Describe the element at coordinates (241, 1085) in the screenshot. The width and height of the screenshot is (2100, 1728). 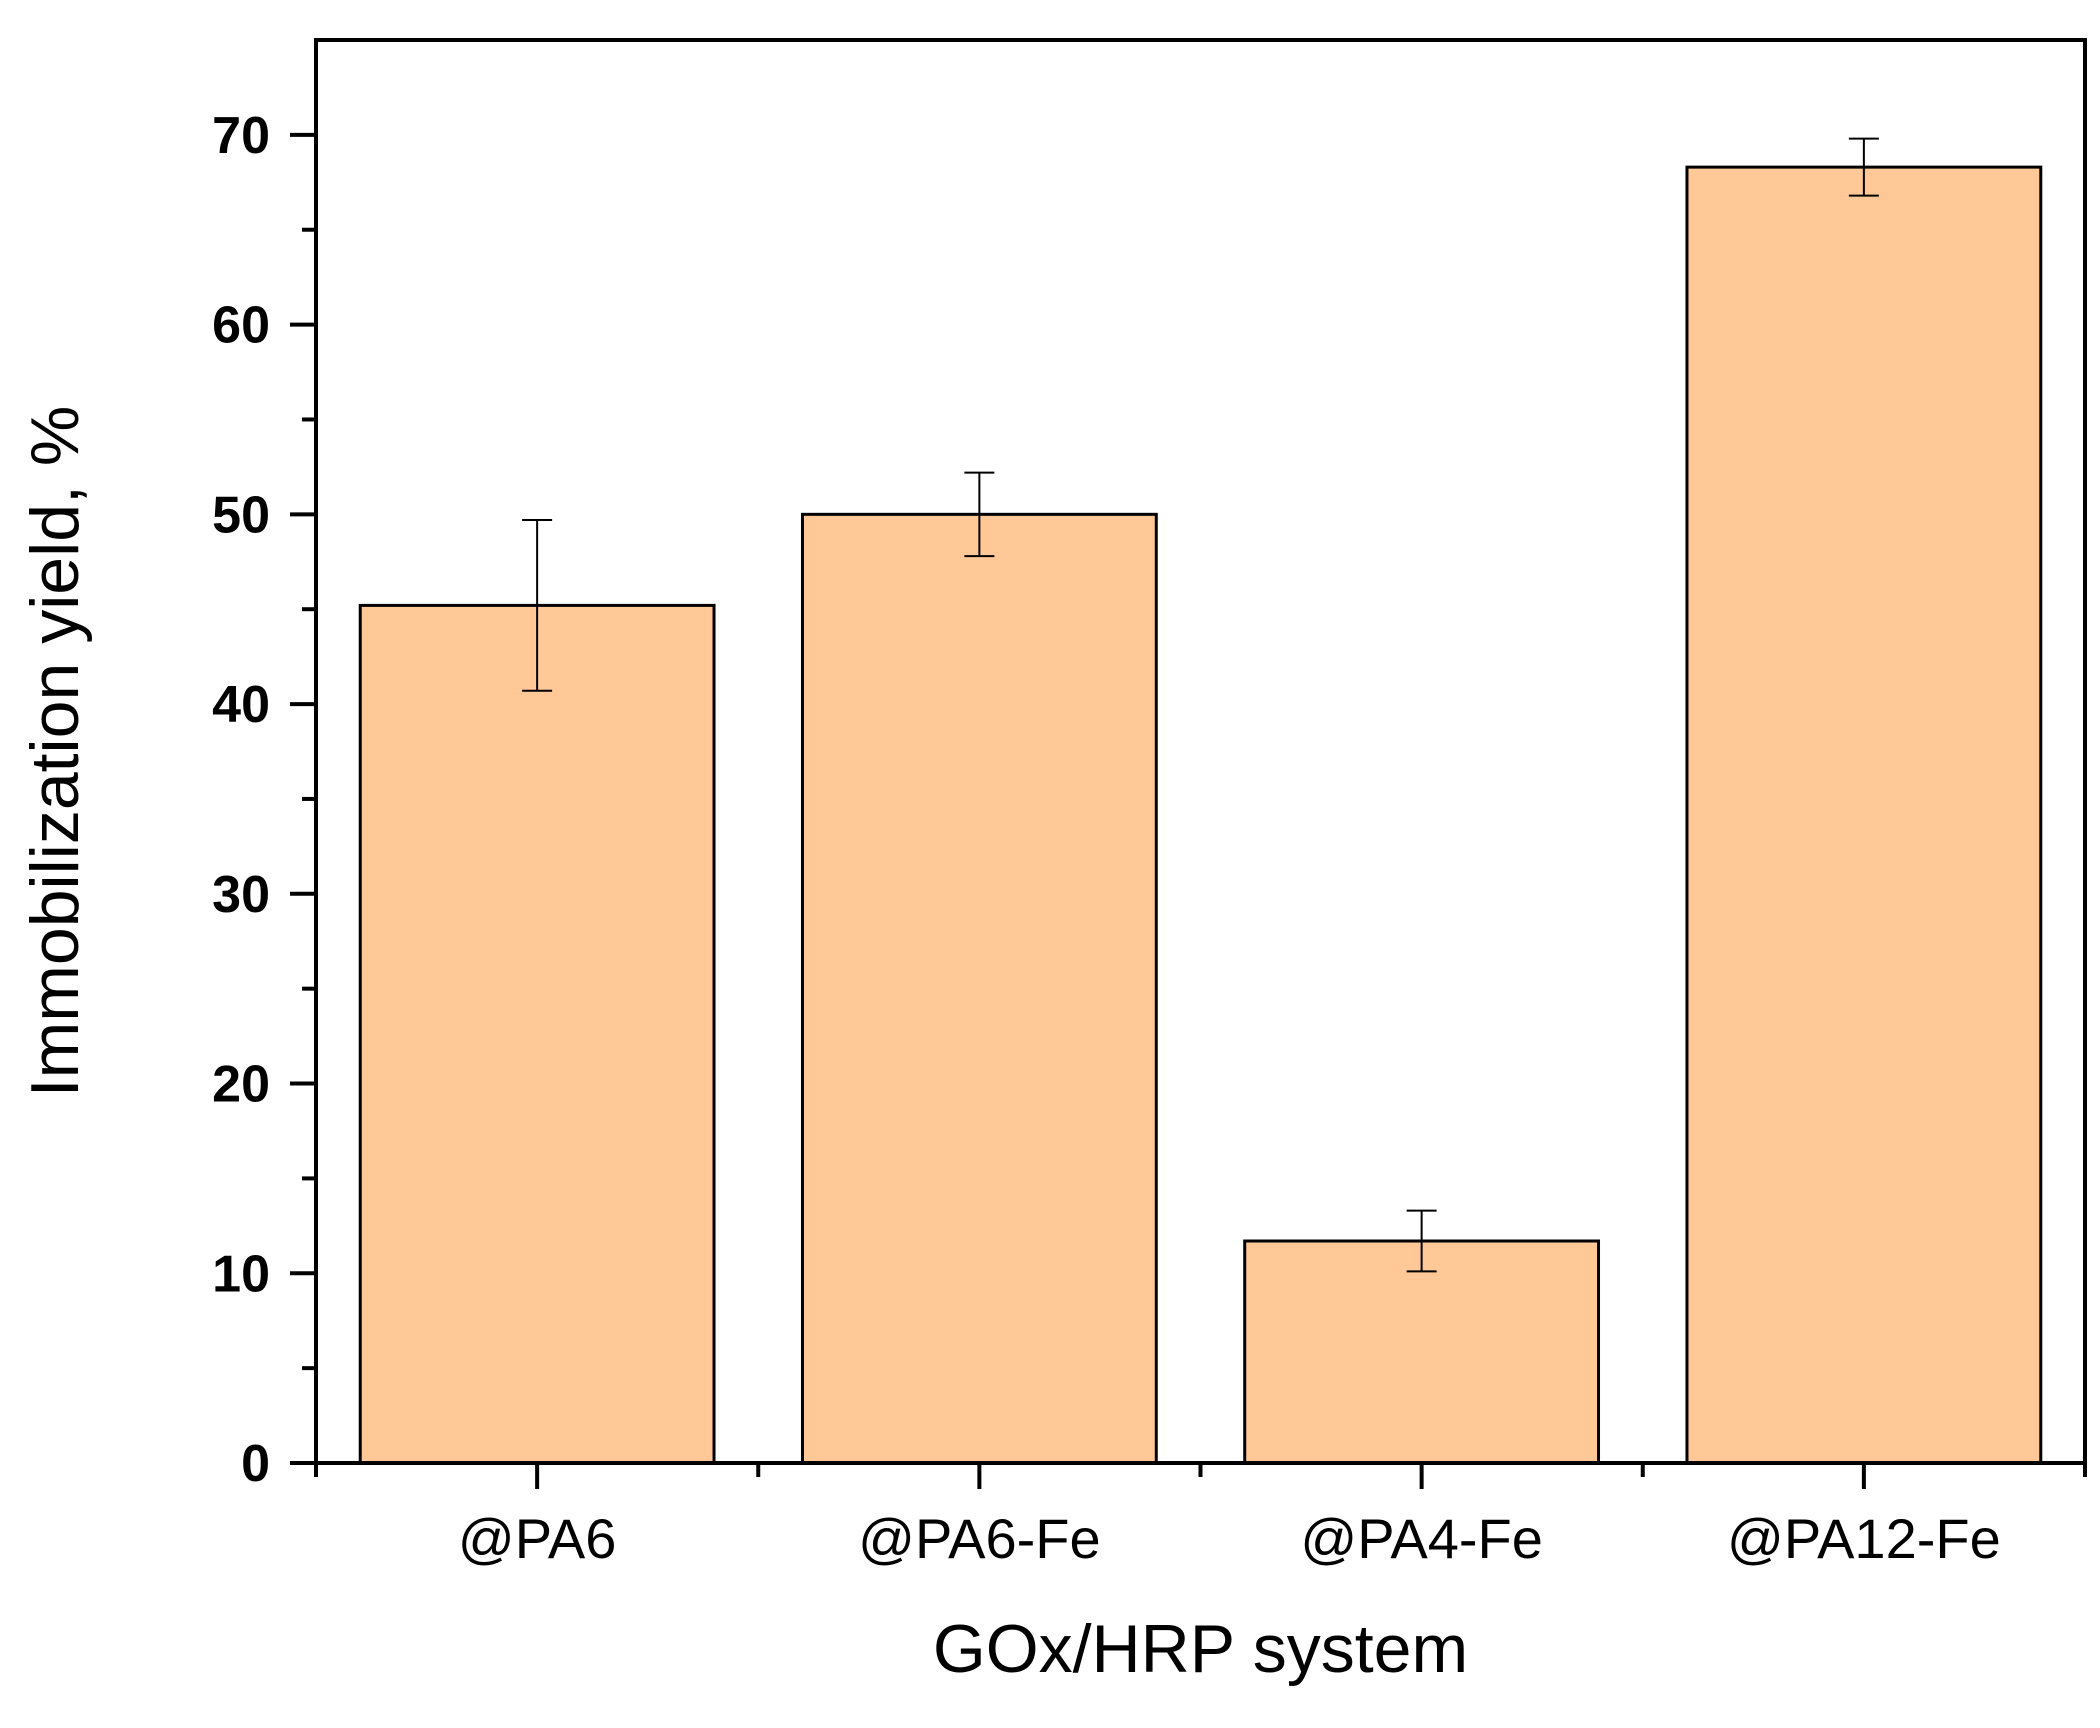
I see `y-tick-label: 20` at that location.